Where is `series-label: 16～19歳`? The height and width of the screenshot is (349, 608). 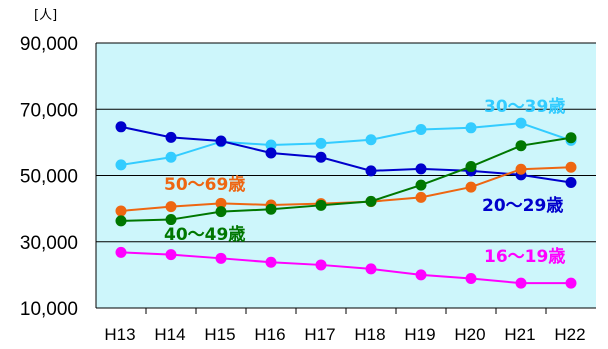
series-label: 16～19歳 is located at coordinates (524, 256).